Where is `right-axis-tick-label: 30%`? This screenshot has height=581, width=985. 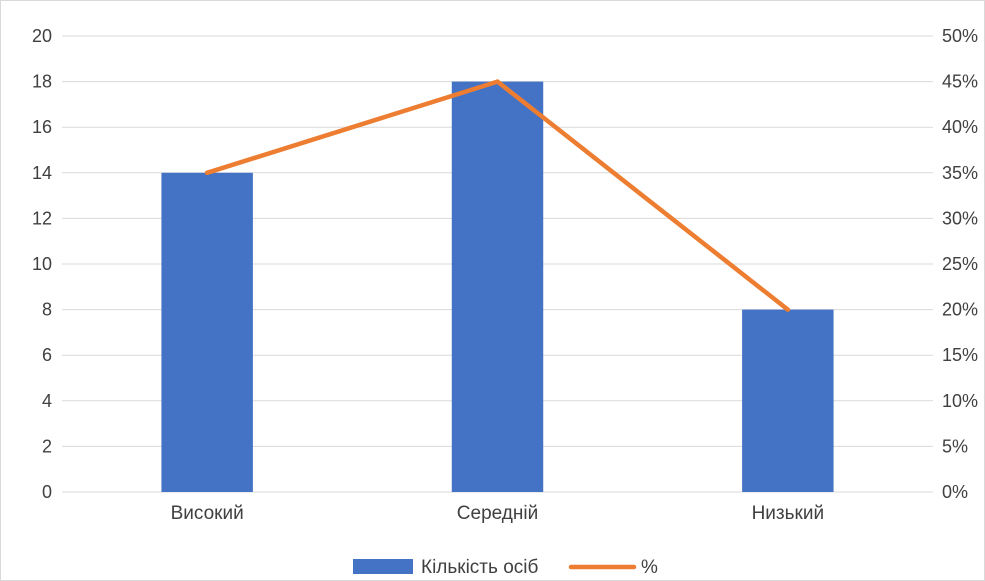 right-axis-tick-label: 30% is located at coordinates (960, 218).